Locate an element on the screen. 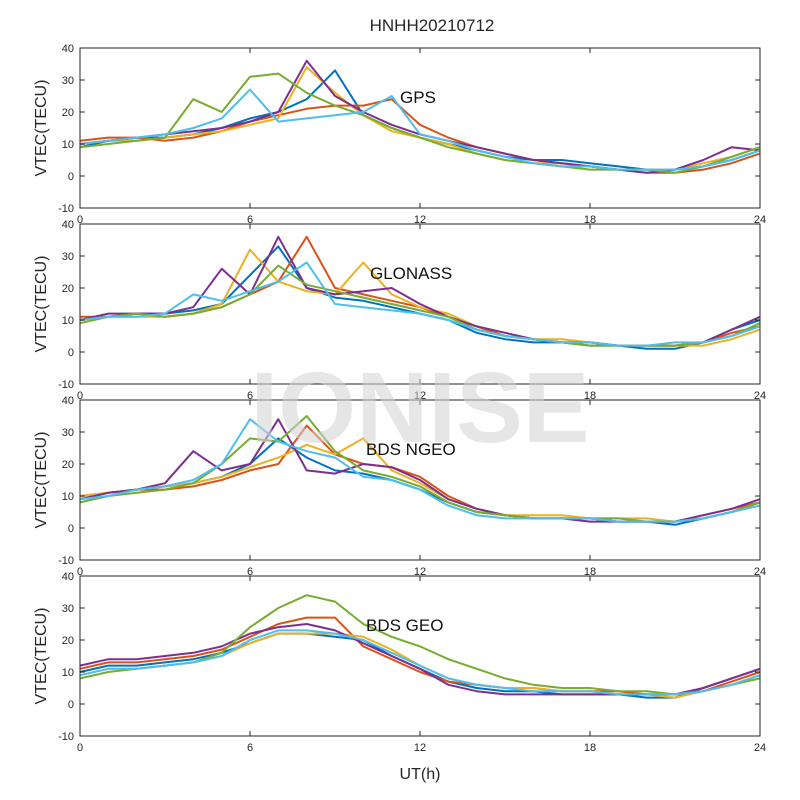 This screenshot has height=800, width=800. panel-annotation: BDS GEO is located at coordinates (404, 625).